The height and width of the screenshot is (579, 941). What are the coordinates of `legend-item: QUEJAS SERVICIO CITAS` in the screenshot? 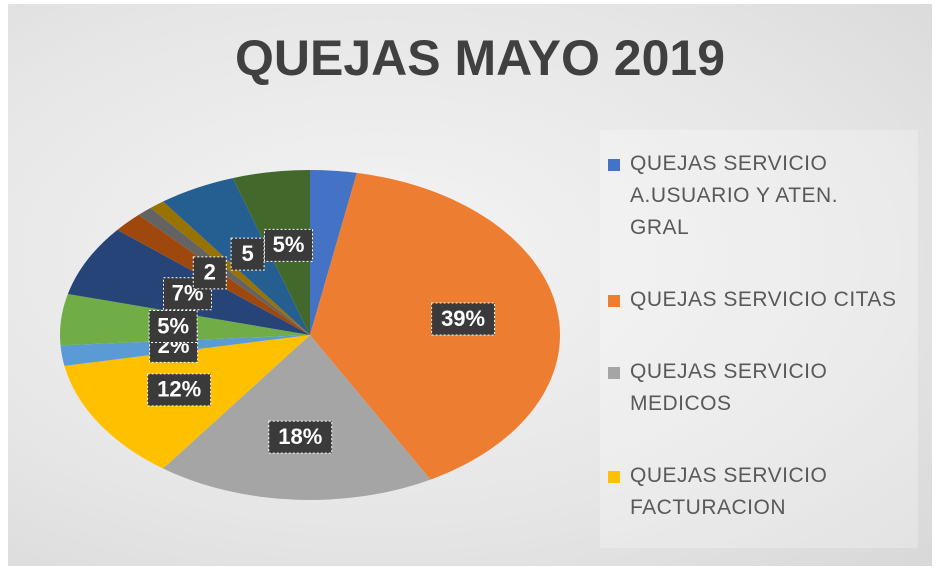 It's located at (754, 300).